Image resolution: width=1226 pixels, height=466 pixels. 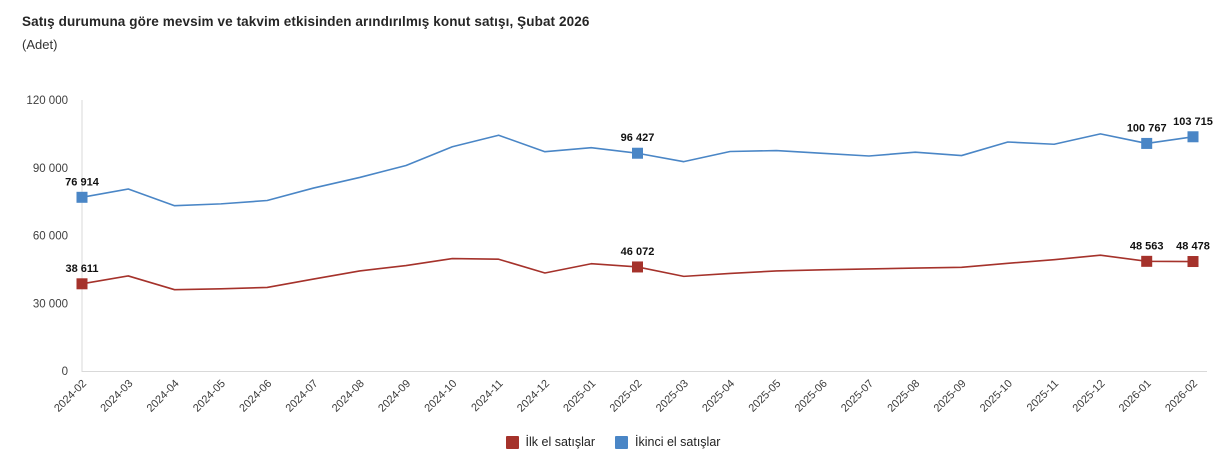 What do you see at coordinates (70, 396) in the screenshot?
I see `x-tick-label: 2024-02` at bounding box center [70, 396].